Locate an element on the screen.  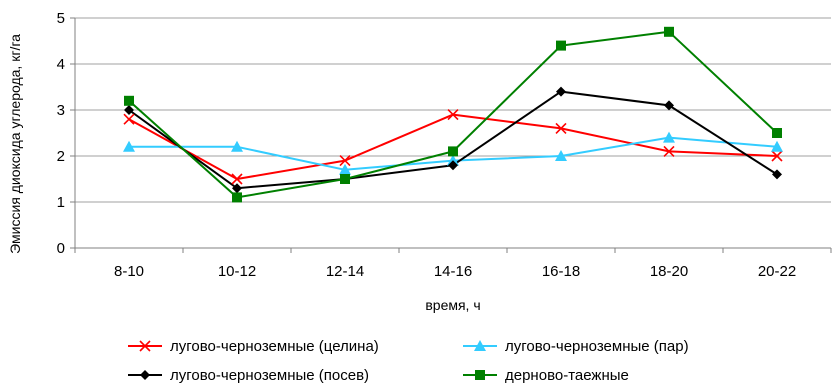
y-tick-label: 1 is located at coordinates (61, 202).